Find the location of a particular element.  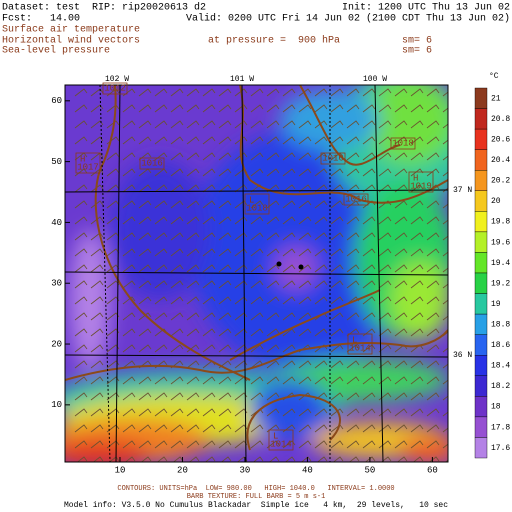

lon-label: 102 W is located at coordinates (117, 79).